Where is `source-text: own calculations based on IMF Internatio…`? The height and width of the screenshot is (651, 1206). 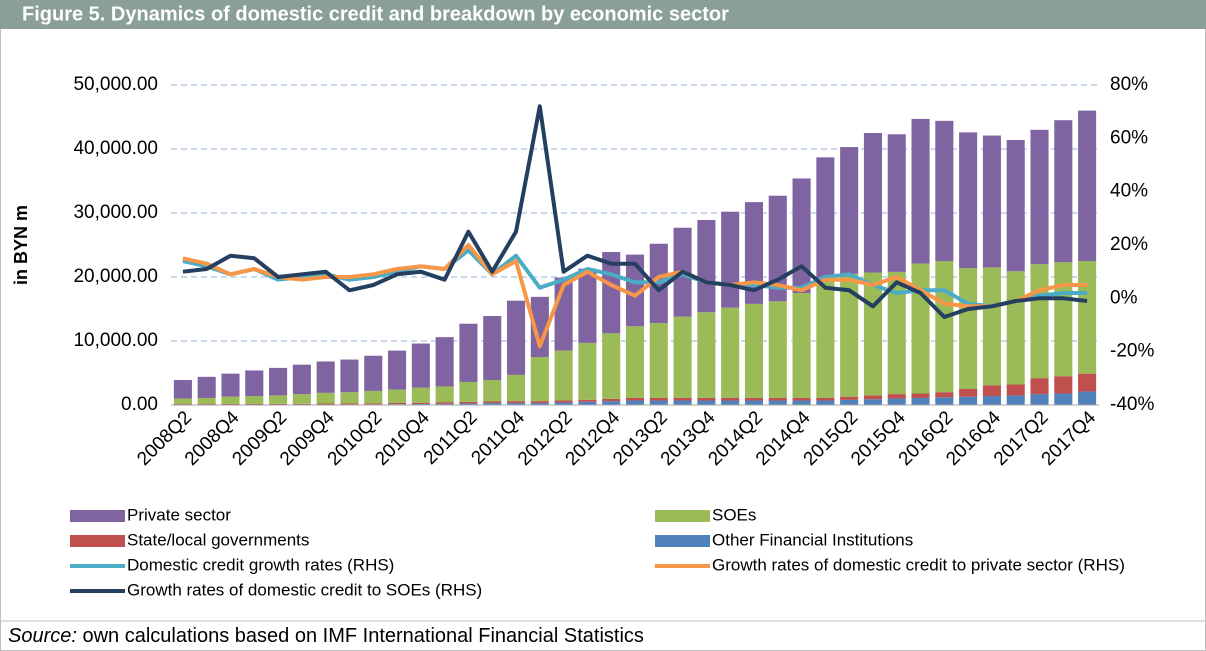 source-text: own calculations based on IMF Internatio… is located at coordinates (360, 636).